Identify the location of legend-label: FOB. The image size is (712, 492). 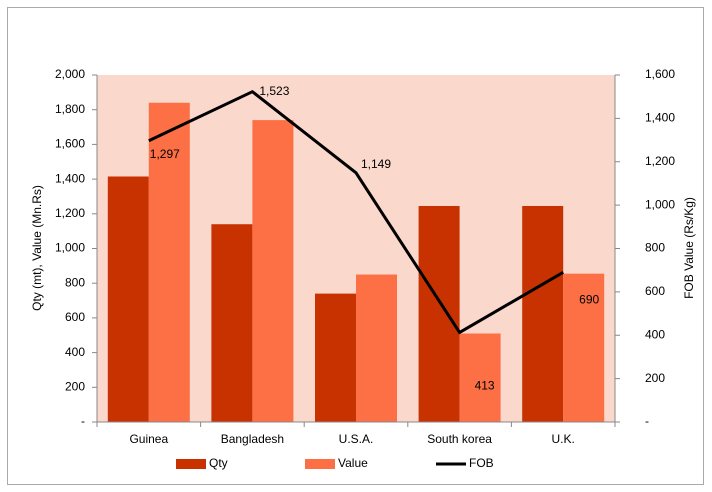
(481, 463).